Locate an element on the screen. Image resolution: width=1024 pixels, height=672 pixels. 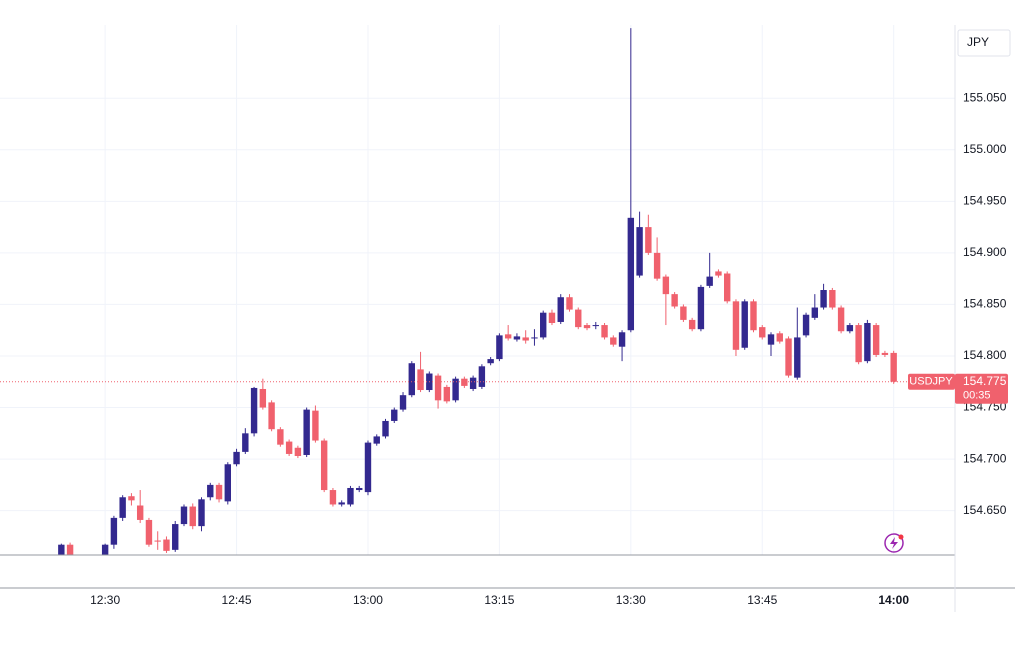
icon-dot is located at coordinates (901, 537).